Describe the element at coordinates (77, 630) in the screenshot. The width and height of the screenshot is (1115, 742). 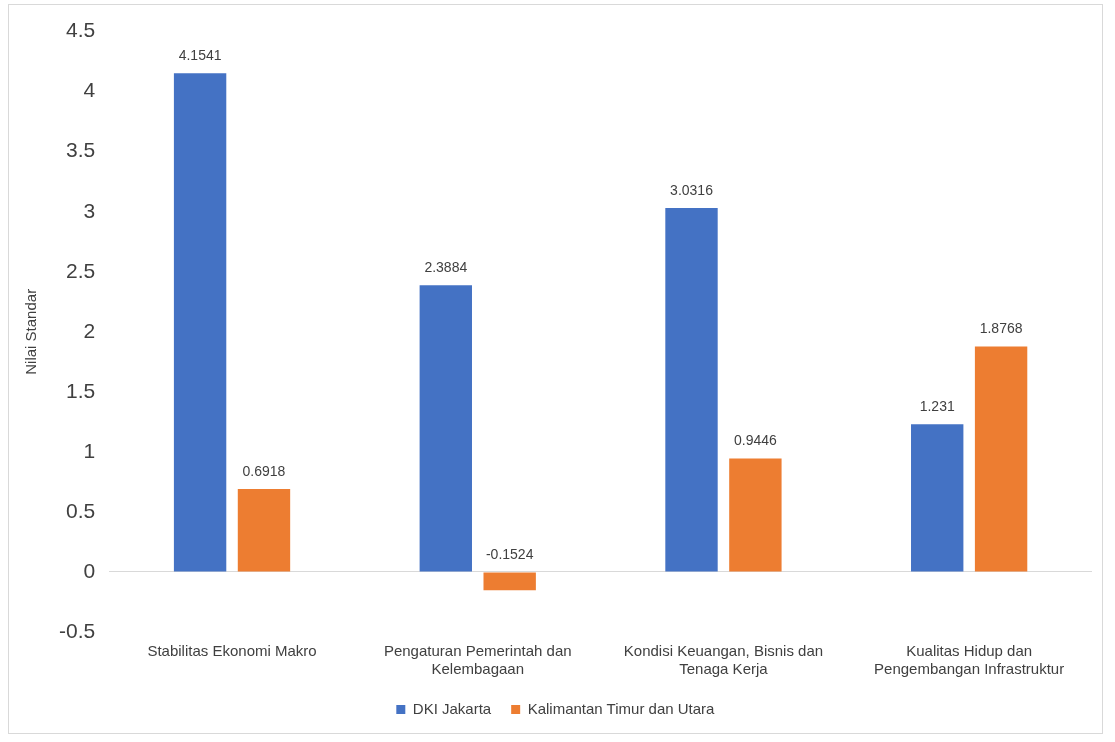
I see `y-tick-label: -0.5` at that location.